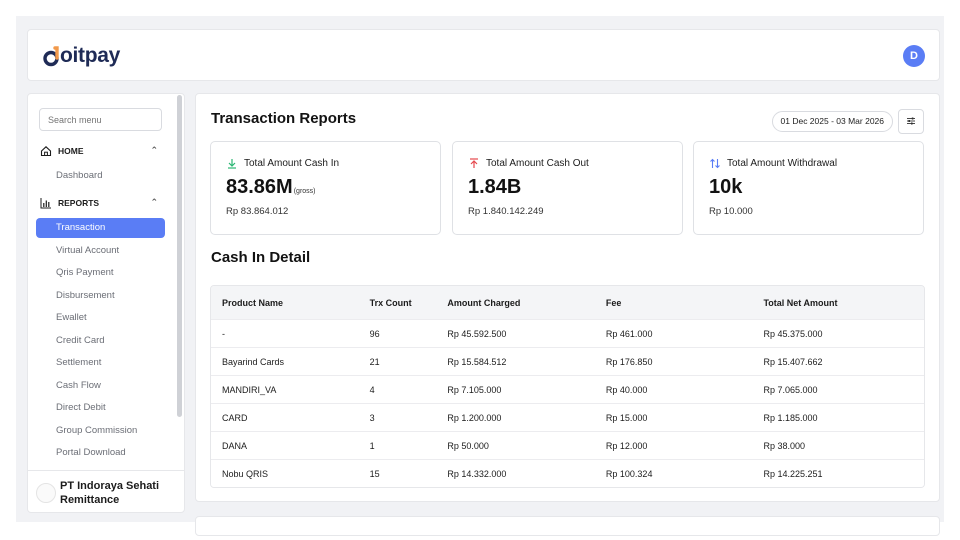 The width and height of the screenshot is (960, 540). Describe the element at coordinates (179, 256) in the screenshot. I see `sidebar-scrollbar` at that location.